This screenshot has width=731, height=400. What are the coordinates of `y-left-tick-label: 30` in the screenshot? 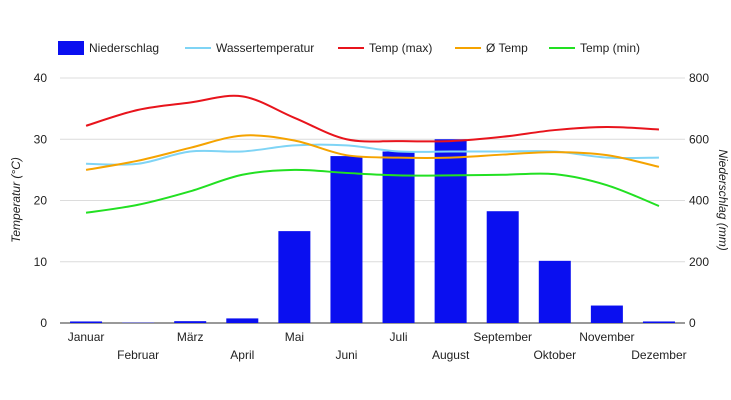 It's located at (41, 139).